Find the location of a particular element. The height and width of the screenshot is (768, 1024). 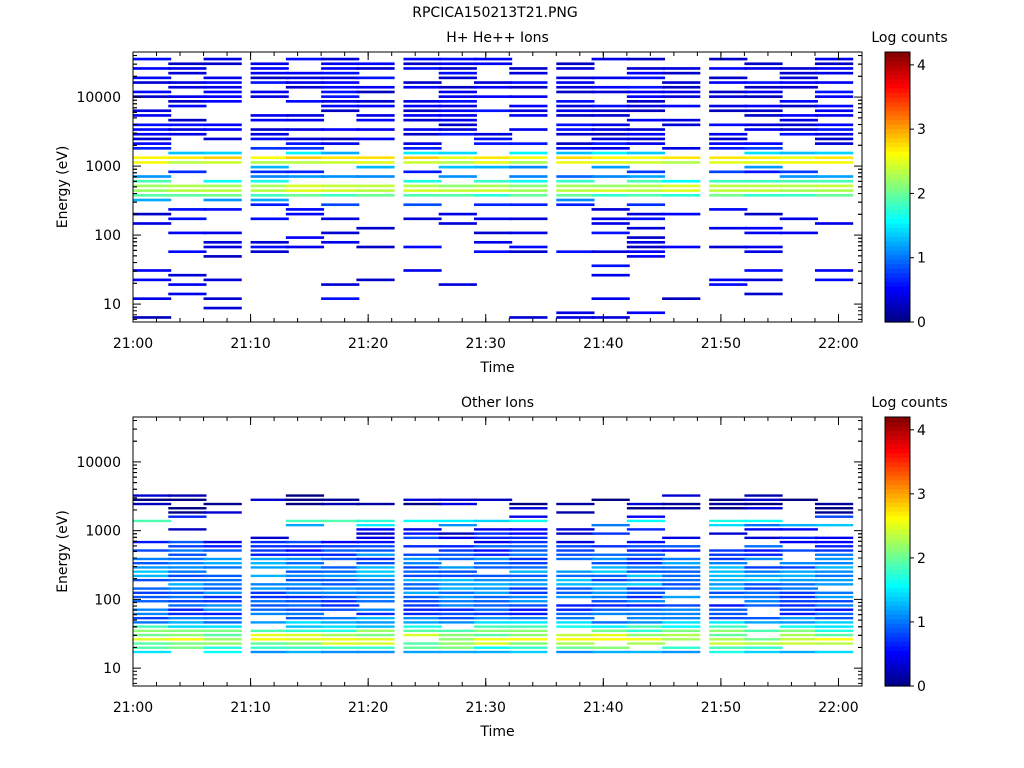

colorbar-tick-label: 2 is located at coordinates (921, 194).